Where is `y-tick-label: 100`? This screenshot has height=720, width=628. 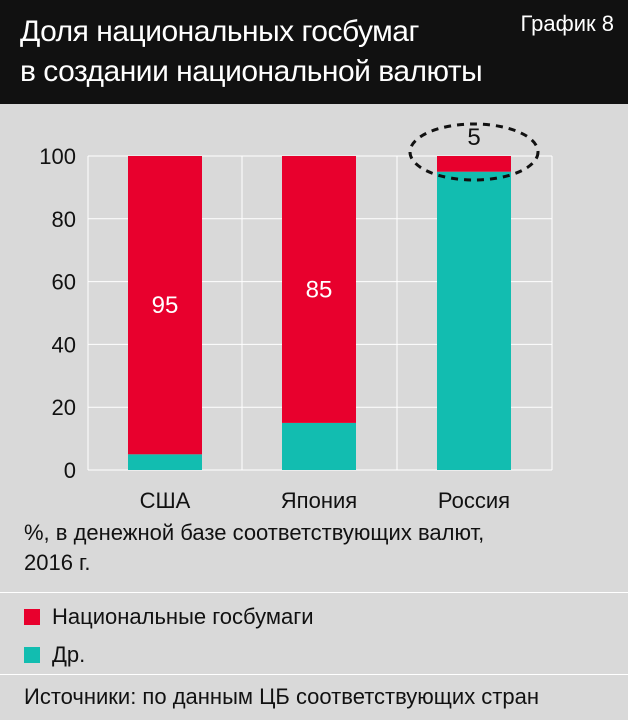 y-tick-label: 100 is located at coordinates (57, 156).